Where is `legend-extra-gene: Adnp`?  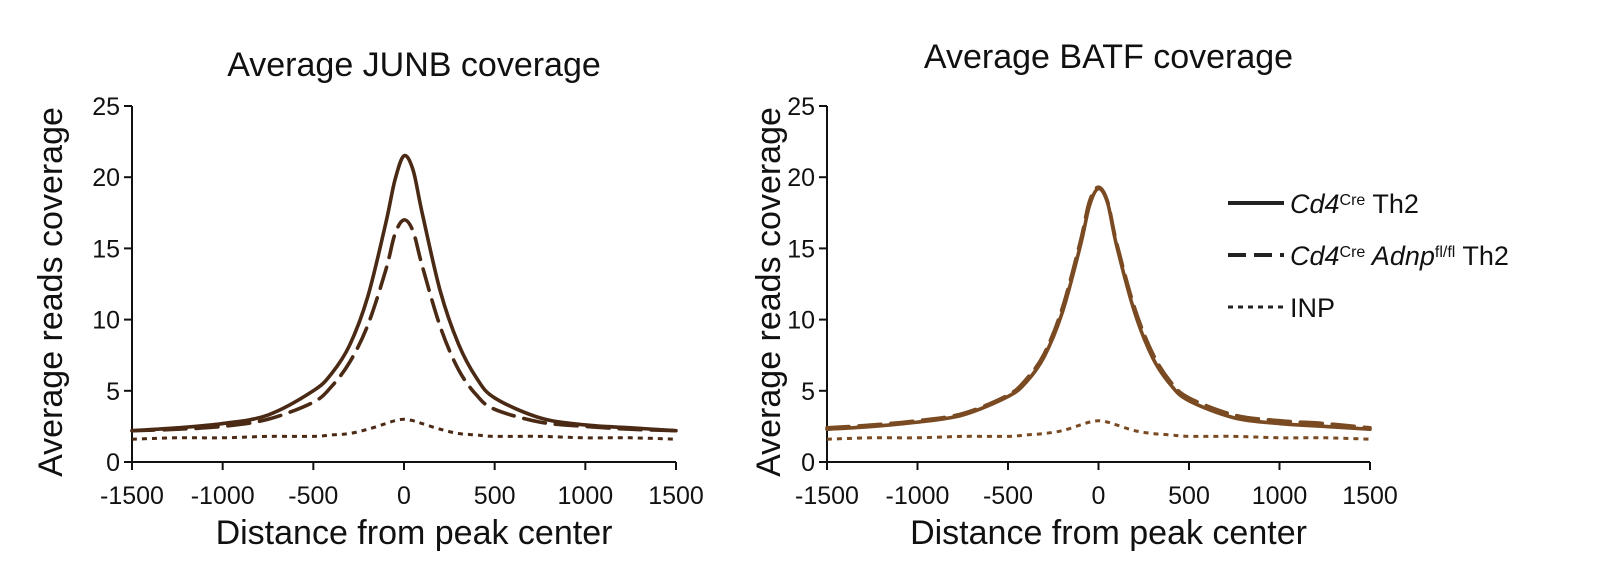 legend-extra-gene: Adnp is located at coordinates (1400, 256).